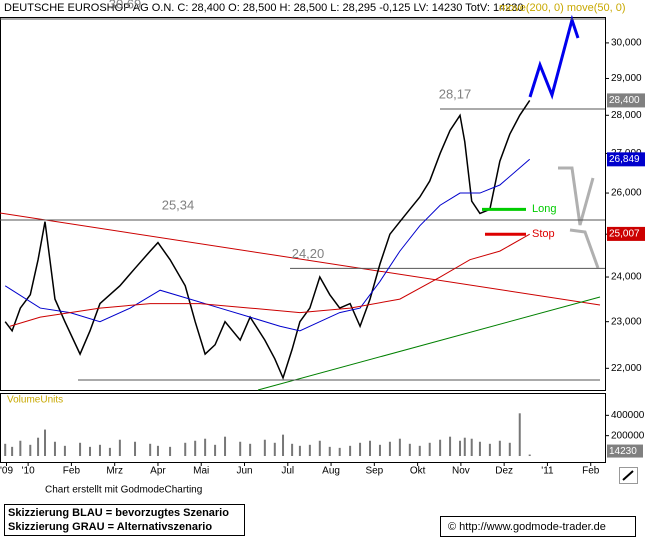  Describe the element at coordinates (244, 471) in the screenshot. I see `x-tick-label: Jun` at that location.